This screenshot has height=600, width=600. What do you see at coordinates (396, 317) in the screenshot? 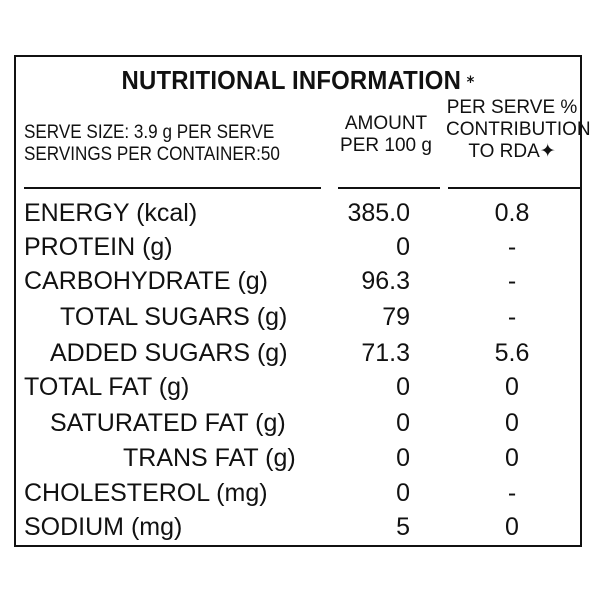
I see `nutrient-amount: 79` at bounding box center [396, 317].